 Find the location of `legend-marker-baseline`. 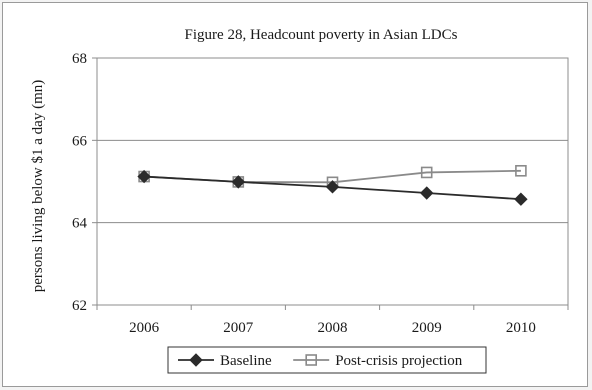

legend-marker-baseline is located at coordinates (196, 360).